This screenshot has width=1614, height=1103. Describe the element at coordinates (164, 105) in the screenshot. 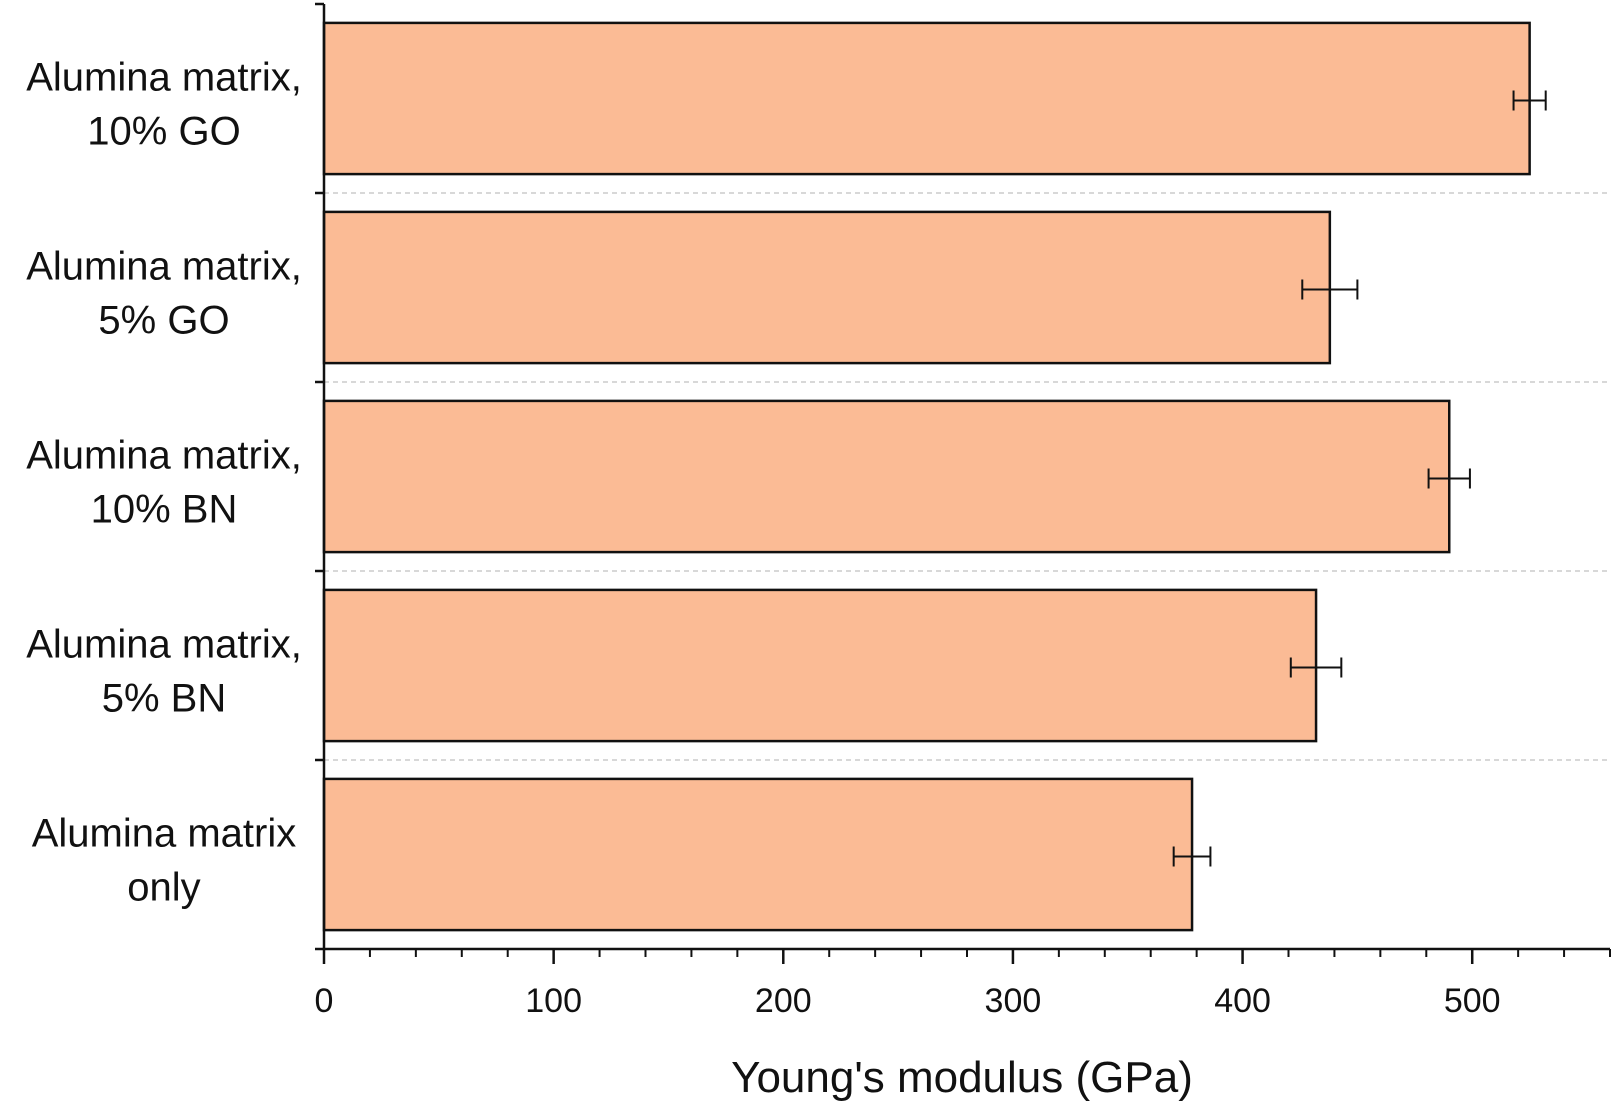

I see `category-label: Alumina matrix, 10% GO` at that location.